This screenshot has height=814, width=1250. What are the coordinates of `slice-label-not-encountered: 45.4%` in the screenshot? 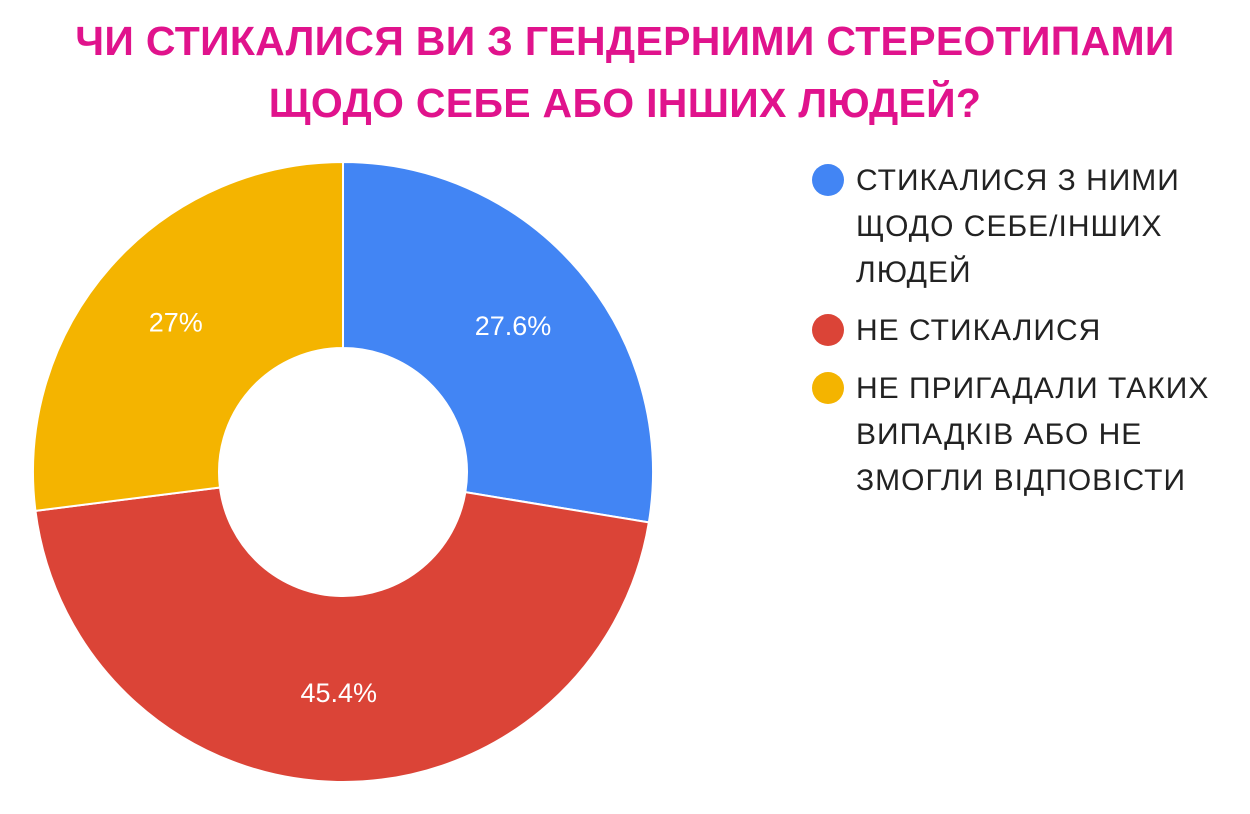 It's located at (339, 693).